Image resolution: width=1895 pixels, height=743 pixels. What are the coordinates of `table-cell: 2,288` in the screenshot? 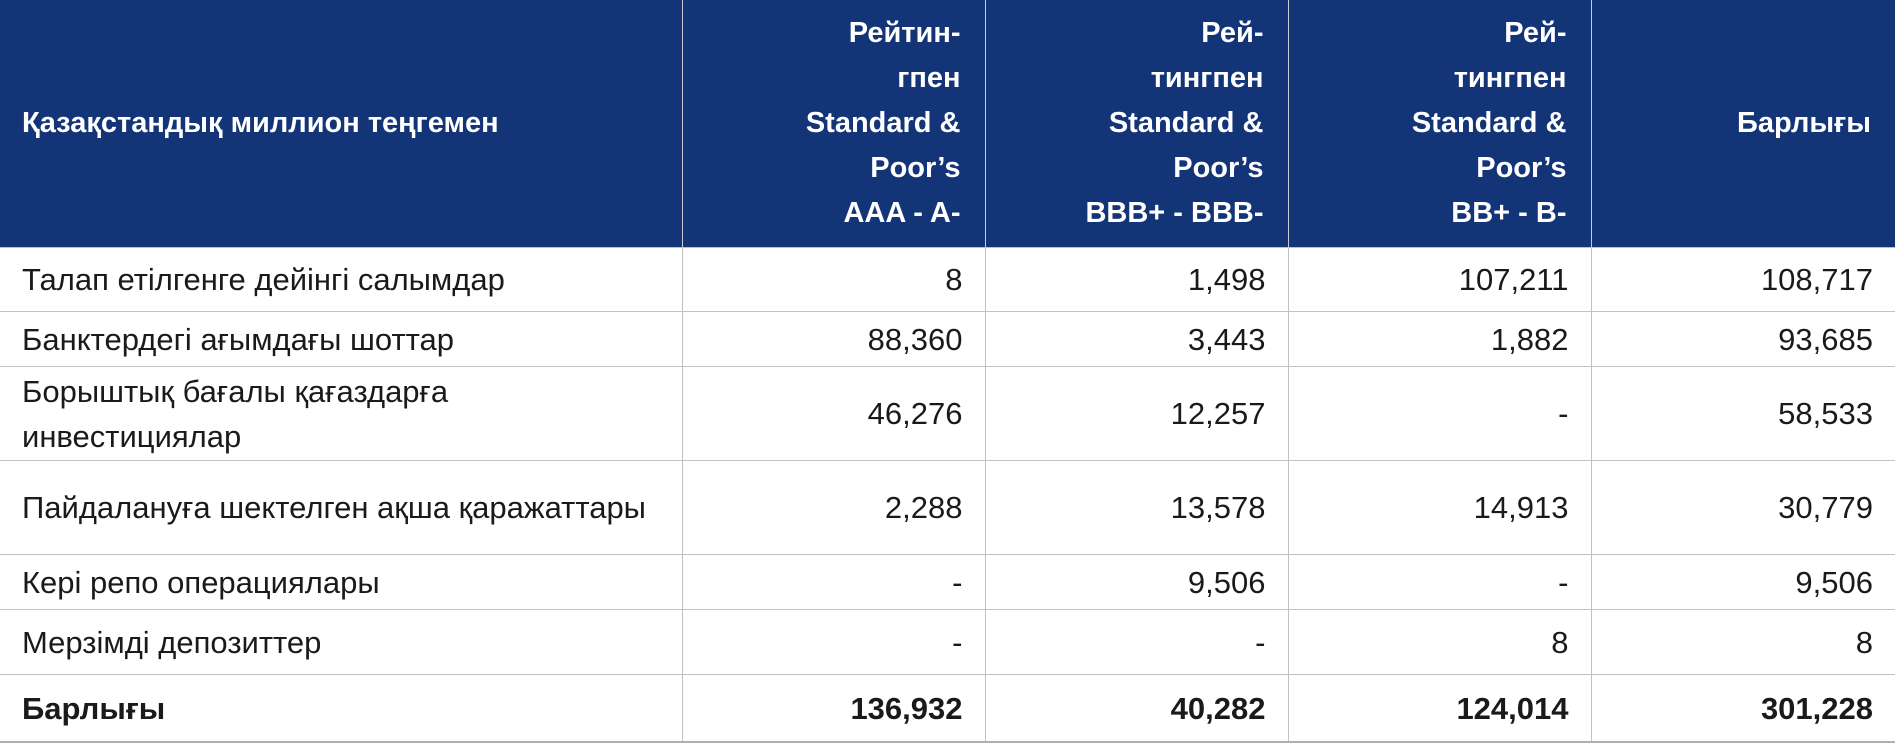 It's located at (833, 507).